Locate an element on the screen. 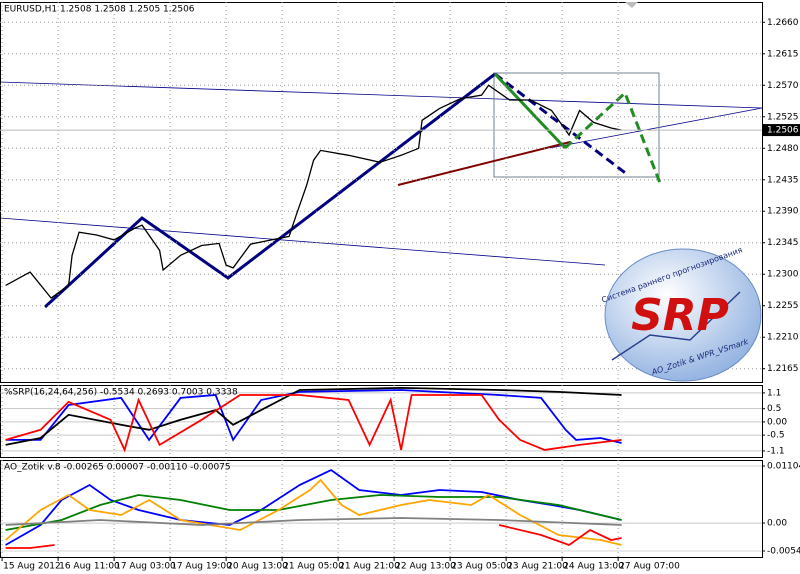  logo-title: SRP is located at coordinates (680, 315).